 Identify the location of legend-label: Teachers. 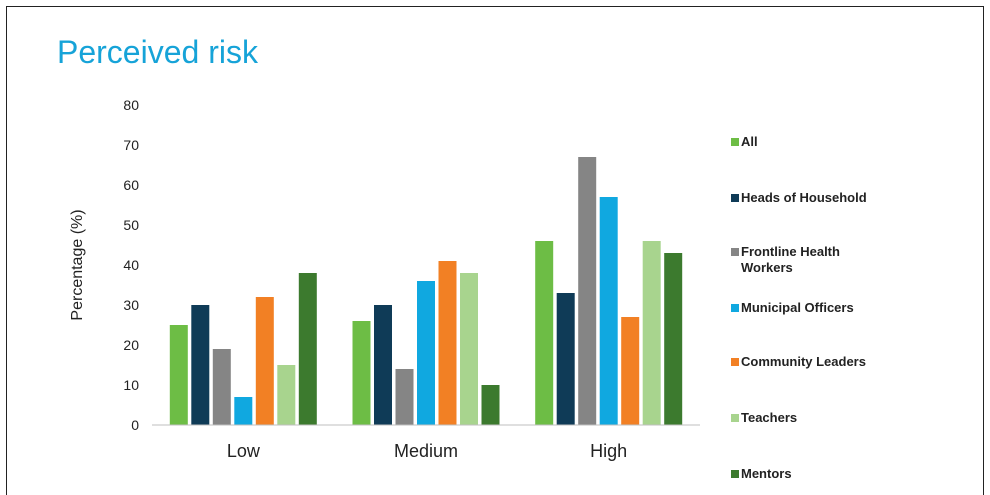
(769, 417).